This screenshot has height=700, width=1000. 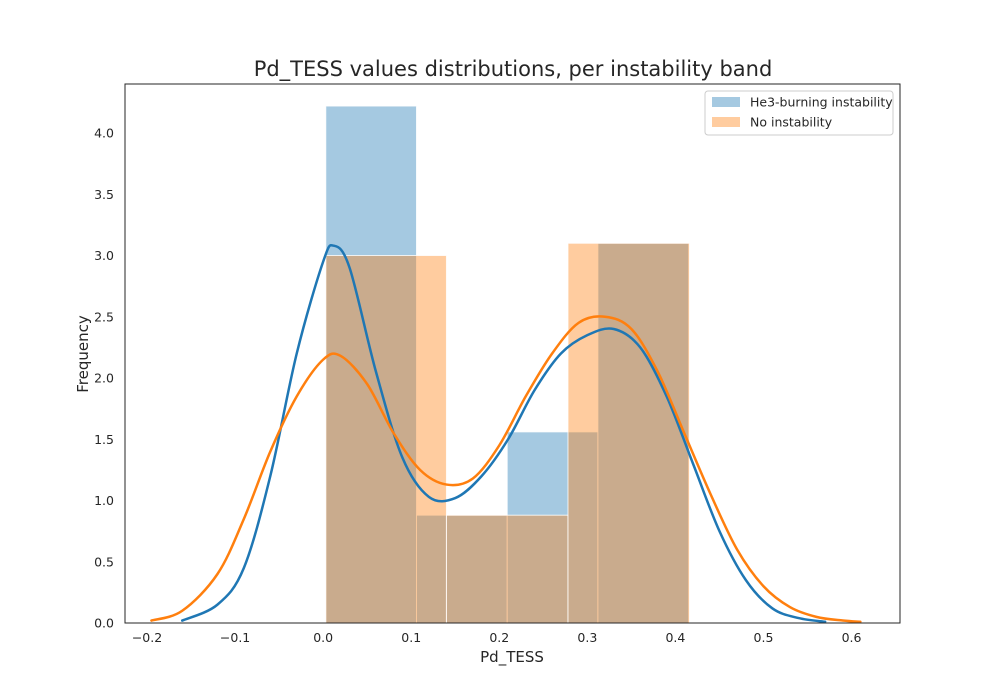 I want to click on y-axis-ticks: 0.0 0.5 1.0 1.5 2.0 2.5 3.0 3.5 4.0, so click(x=104, y=378).